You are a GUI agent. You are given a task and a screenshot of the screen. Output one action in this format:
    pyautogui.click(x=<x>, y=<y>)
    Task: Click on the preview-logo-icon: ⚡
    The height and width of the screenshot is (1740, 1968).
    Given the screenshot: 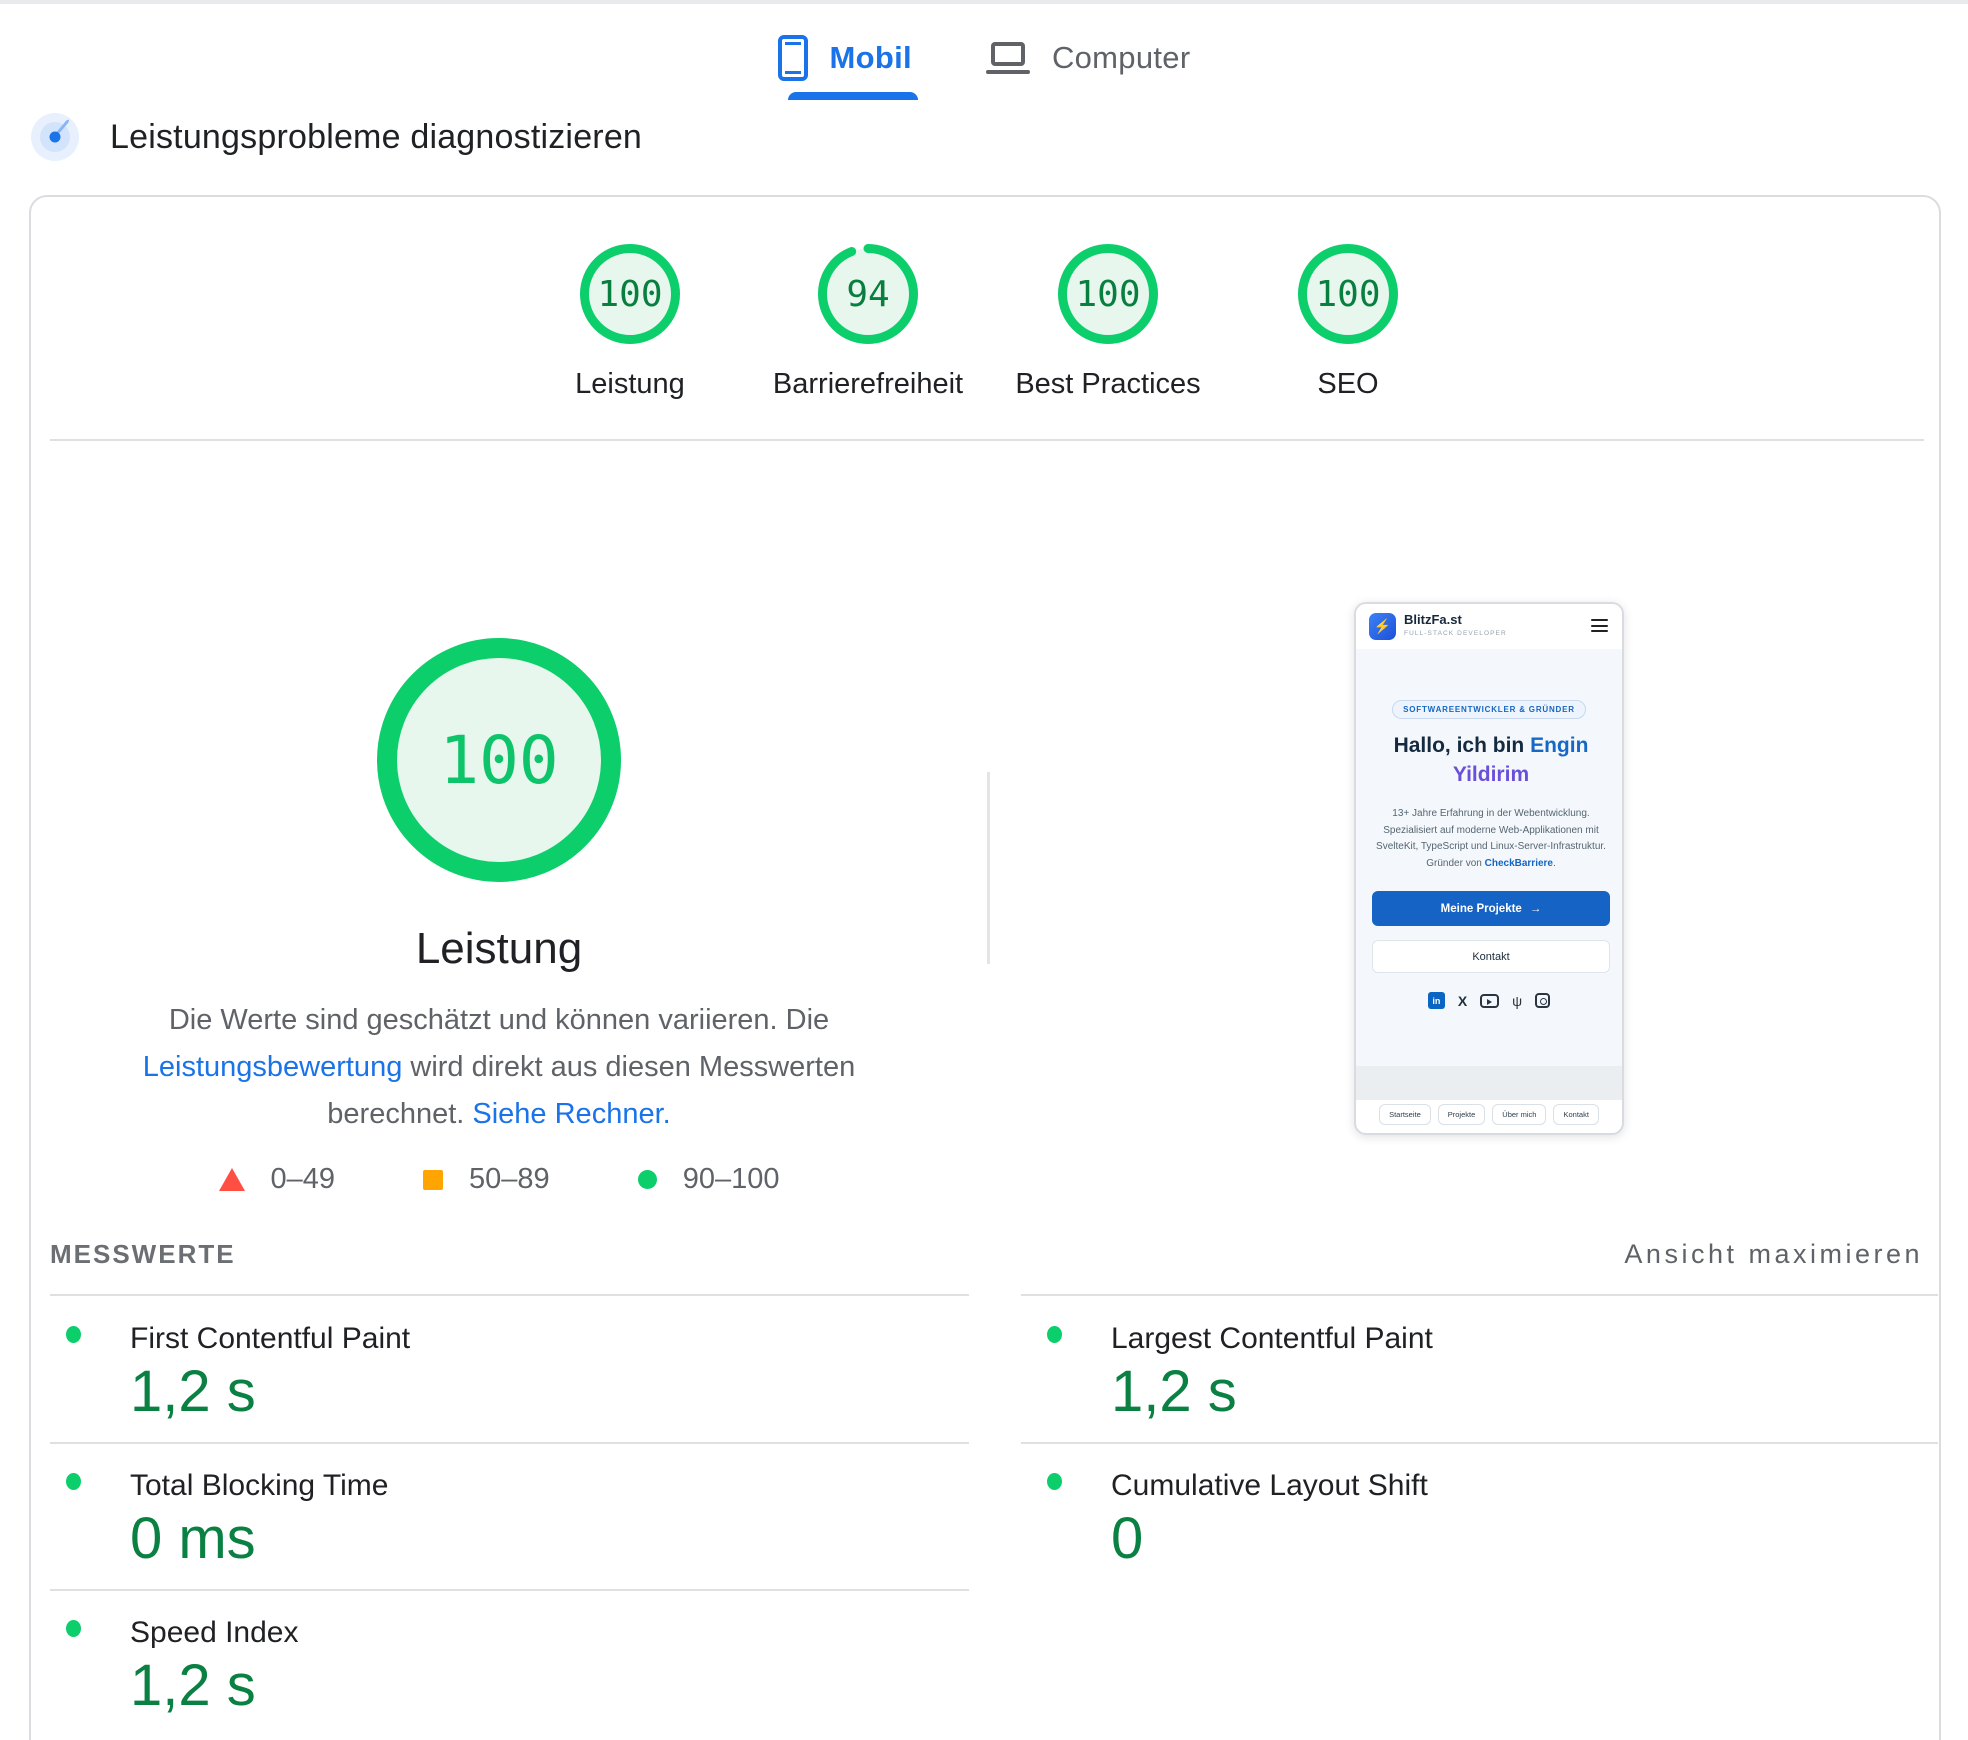 What is the action you would take?
    pyautogui.click(x=1382, y=626)
    